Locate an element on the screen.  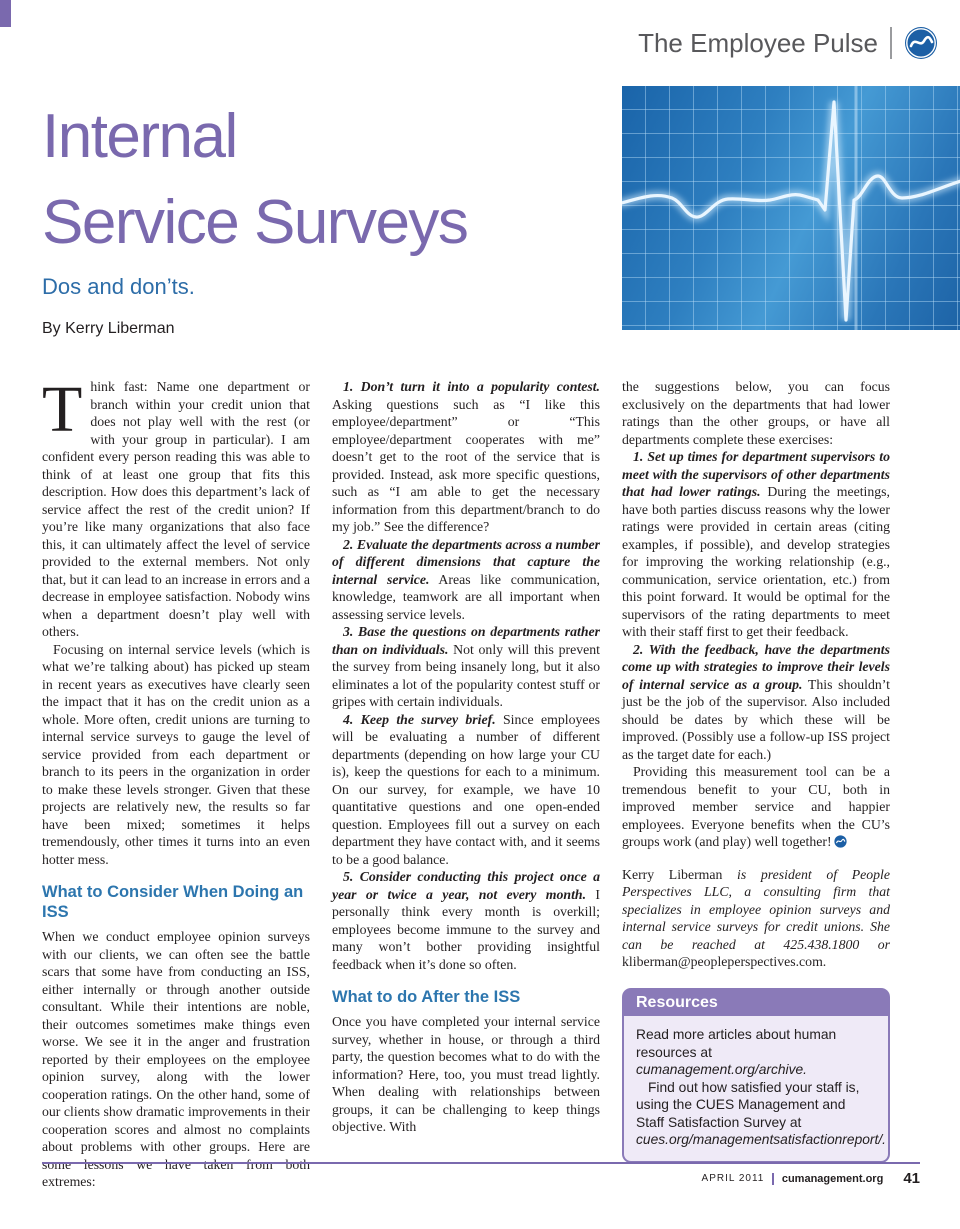
author-email: kliberman@peopleperspectives.com. is located at coordinates (724, 961).